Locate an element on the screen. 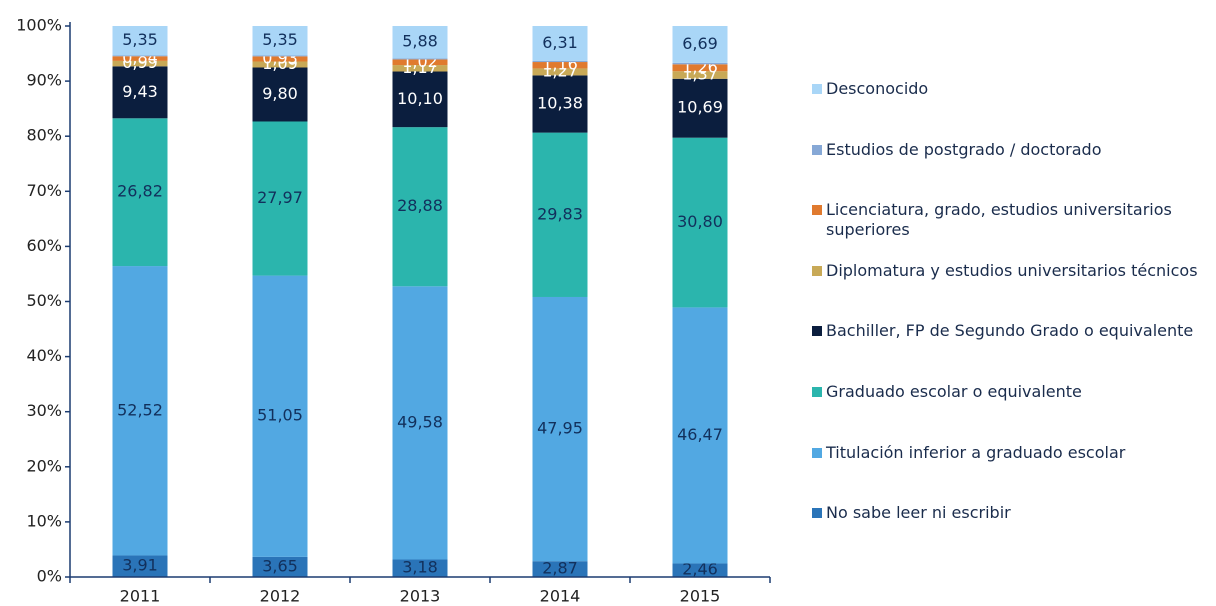  data-label: 2,87 is located at coordinates (560, 568).